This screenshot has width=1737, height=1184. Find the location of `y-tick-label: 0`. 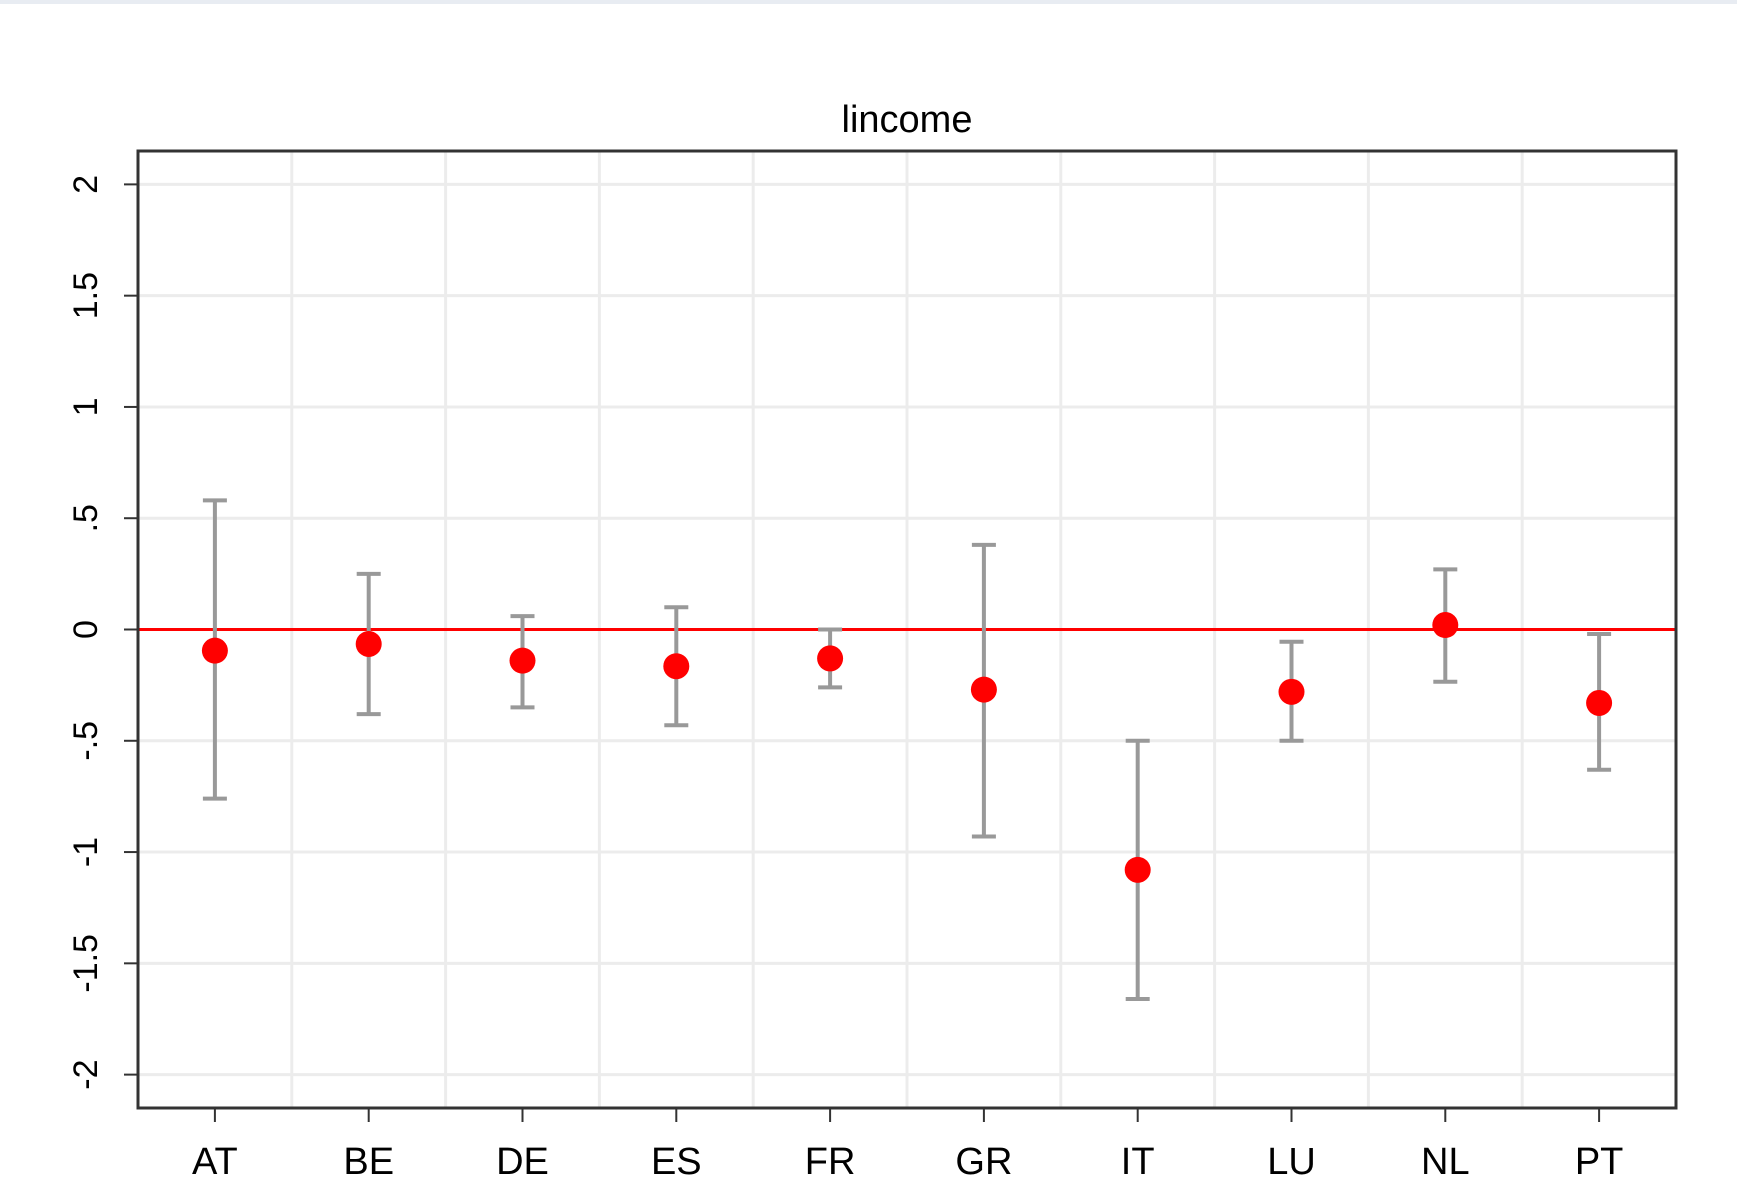

y-tick-label: 0 is located at coordinates (86, 629).